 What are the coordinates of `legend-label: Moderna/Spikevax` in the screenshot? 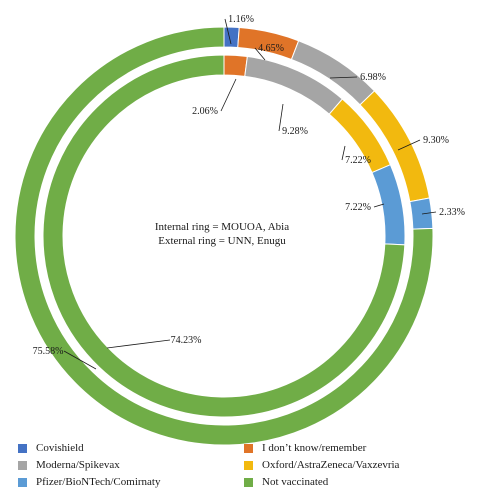 It's located at (78, 465).